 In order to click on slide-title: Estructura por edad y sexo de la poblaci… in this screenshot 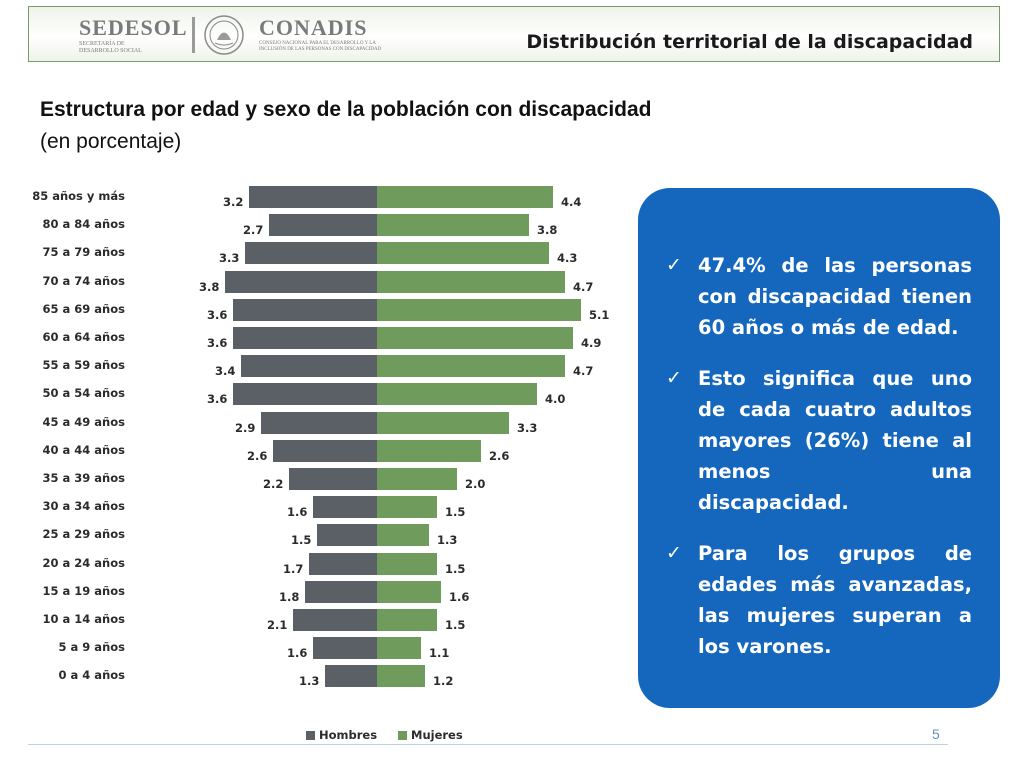, I will do `click(346, 109)`.